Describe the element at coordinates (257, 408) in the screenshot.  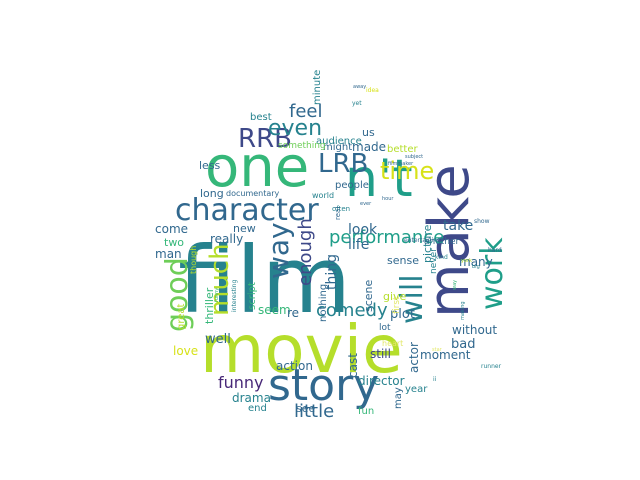
I see `cloud-word: end` at that location.